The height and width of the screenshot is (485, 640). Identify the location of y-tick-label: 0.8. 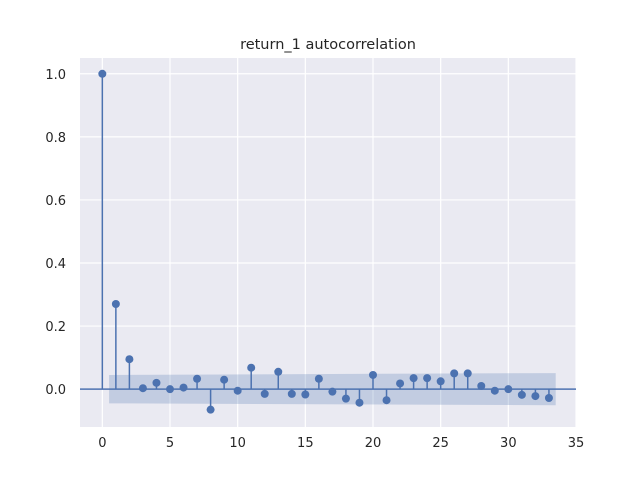
(55, 138).